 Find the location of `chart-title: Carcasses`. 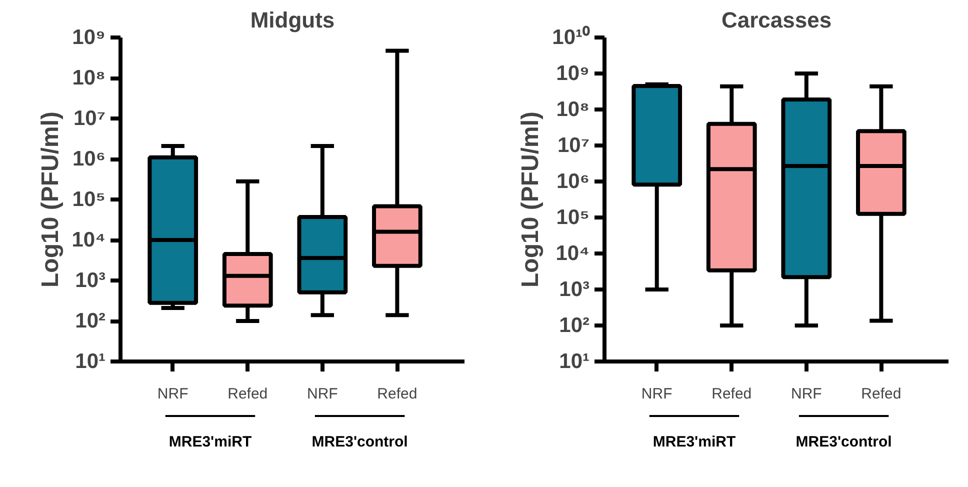

chart-title: Carcasses is located at coordinates (776, 20).